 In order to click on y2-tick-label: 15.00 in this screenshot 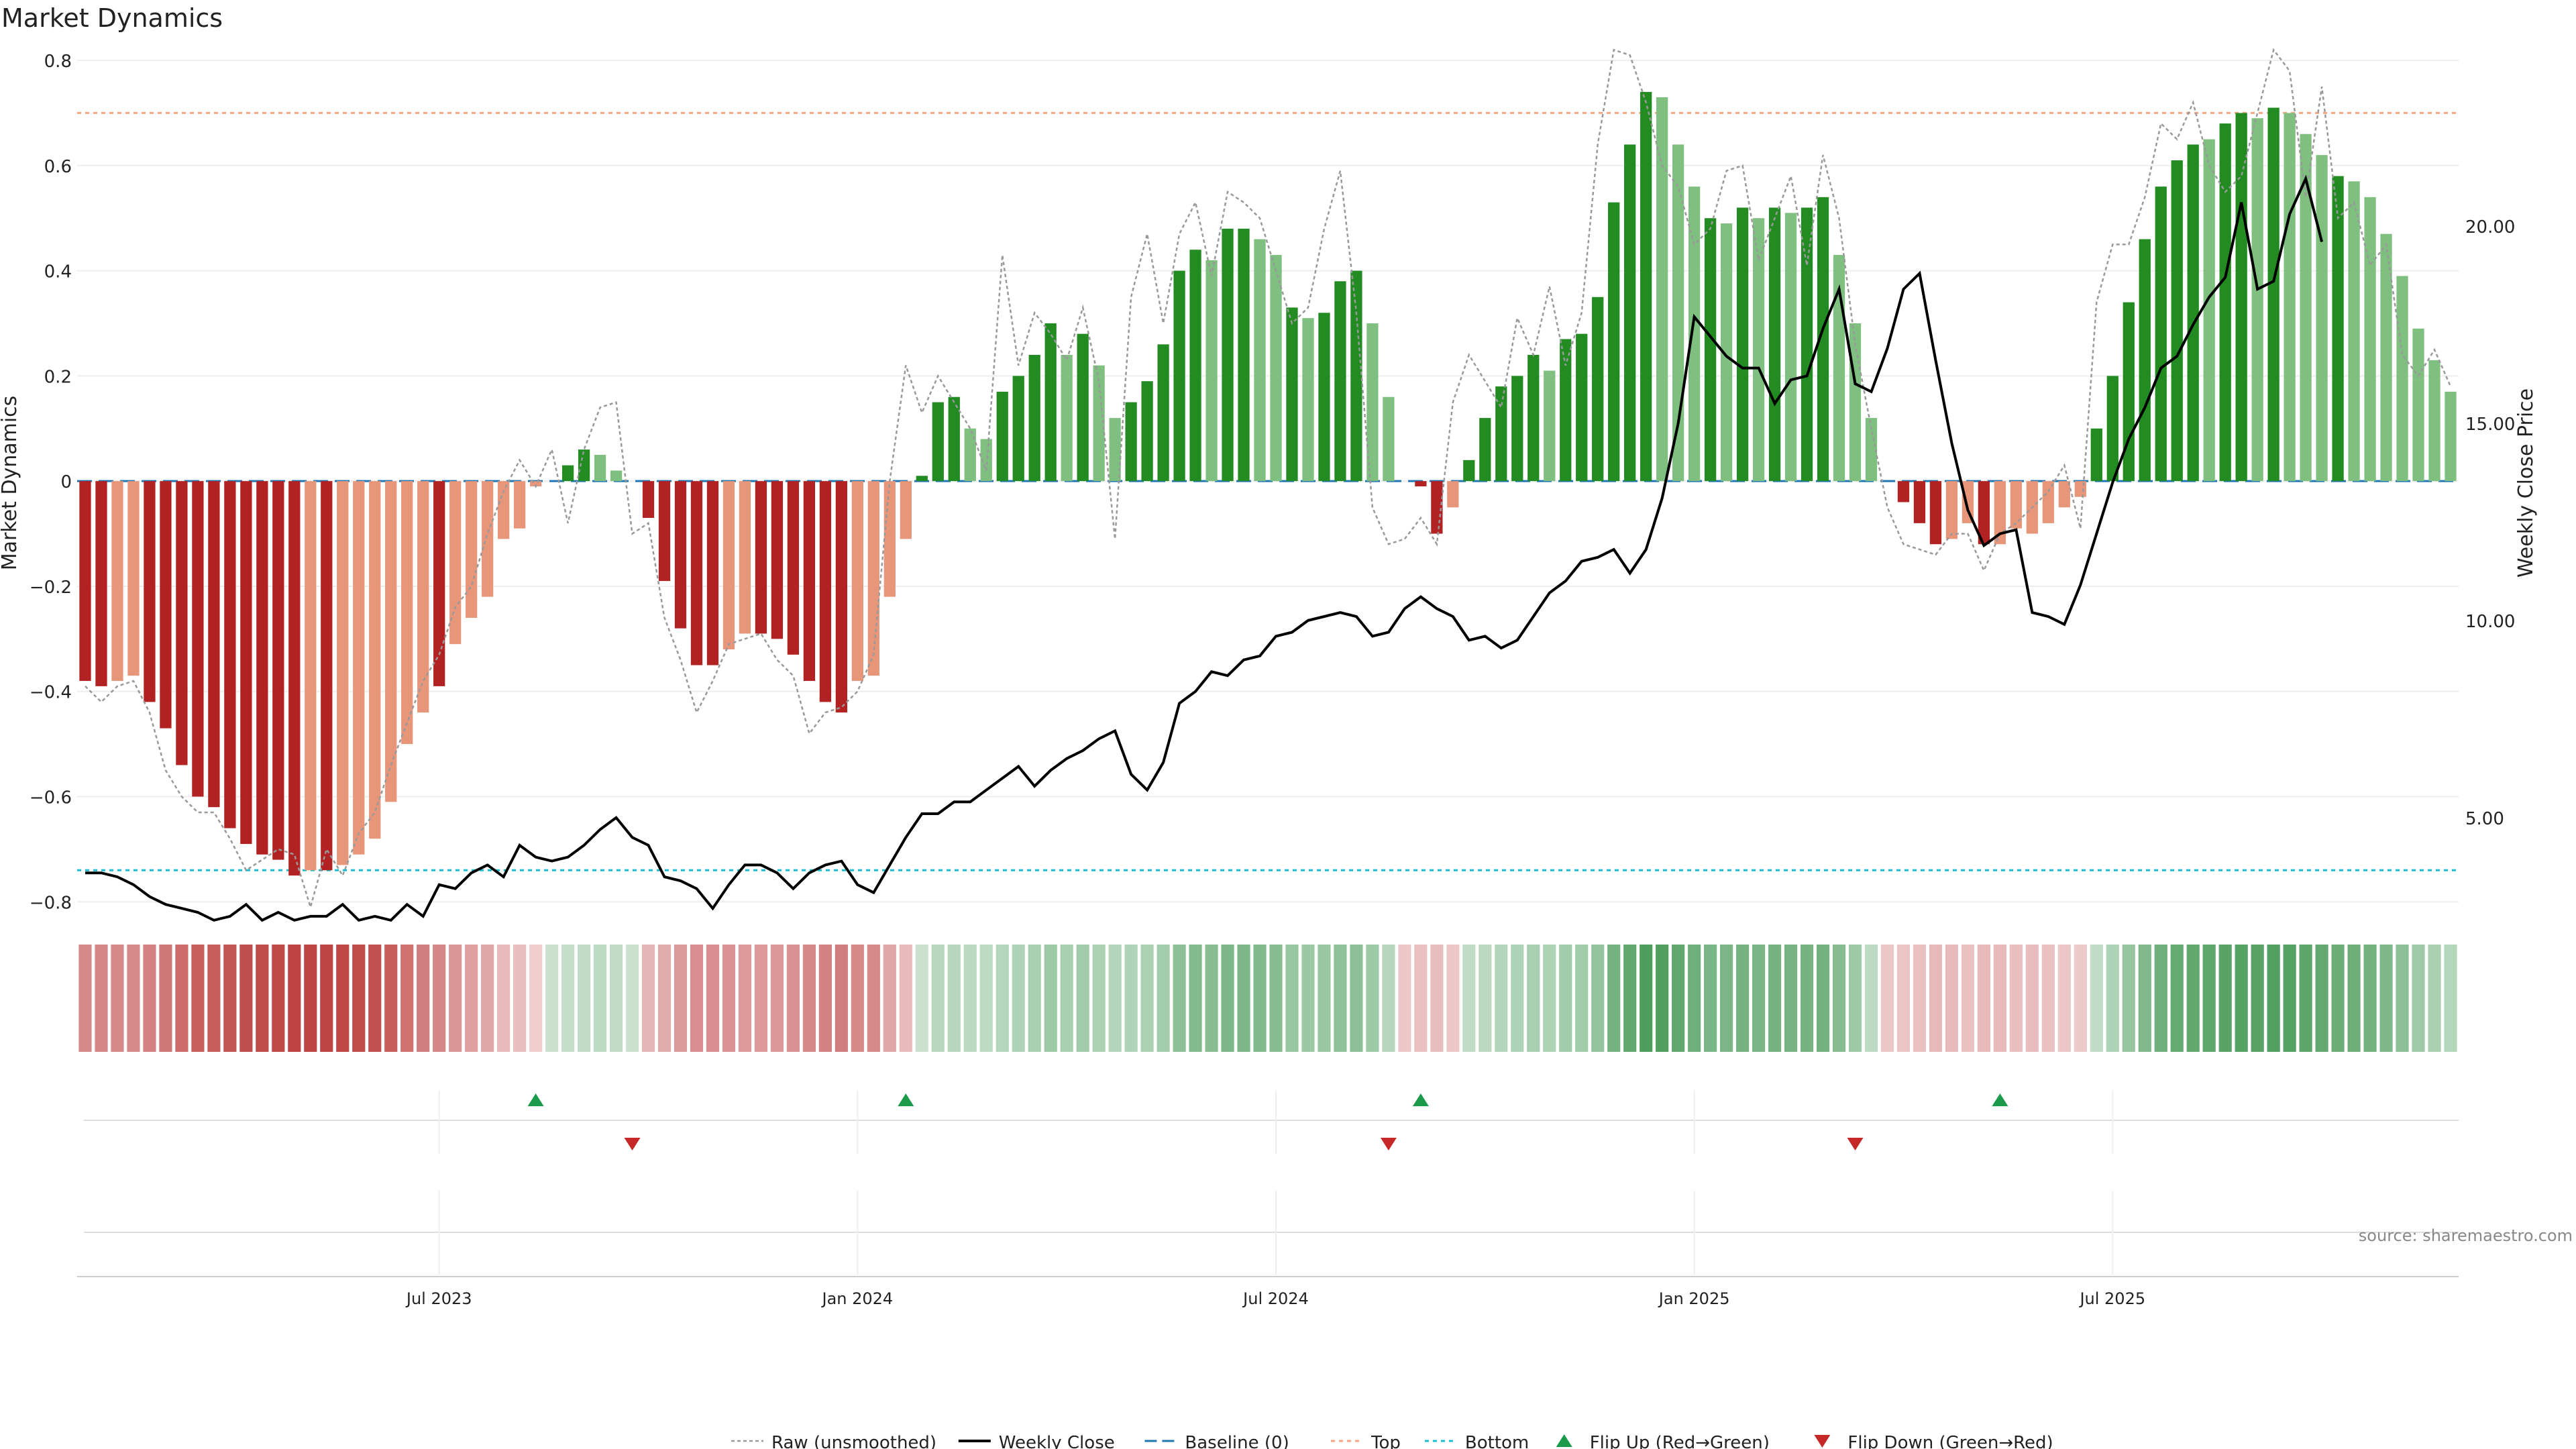, I will do `click(2490, 425)`.